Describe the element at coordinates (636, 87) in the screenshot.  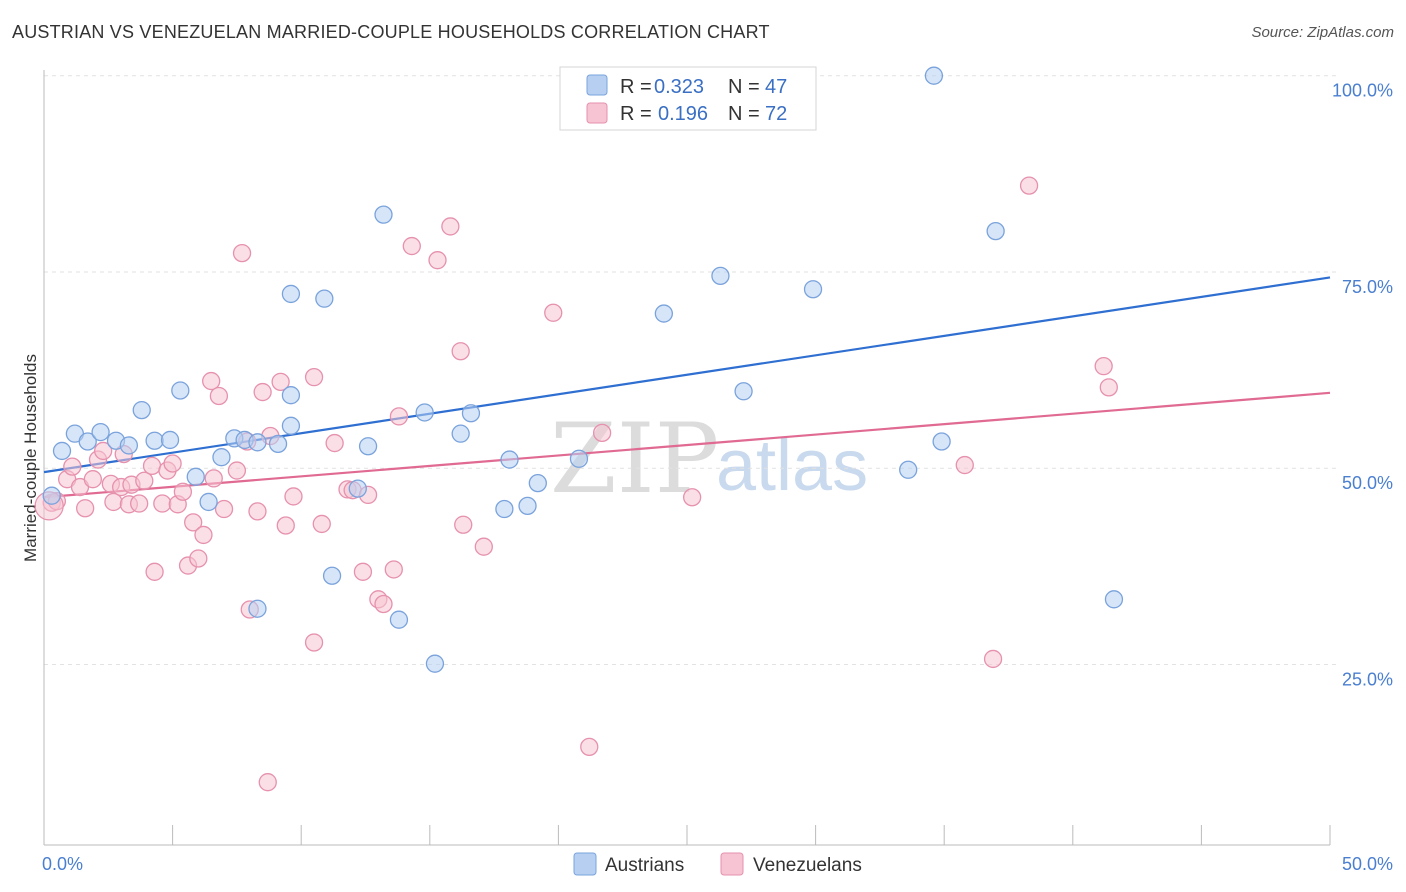
I see `legend-austrians-r-label: R =` at that location.